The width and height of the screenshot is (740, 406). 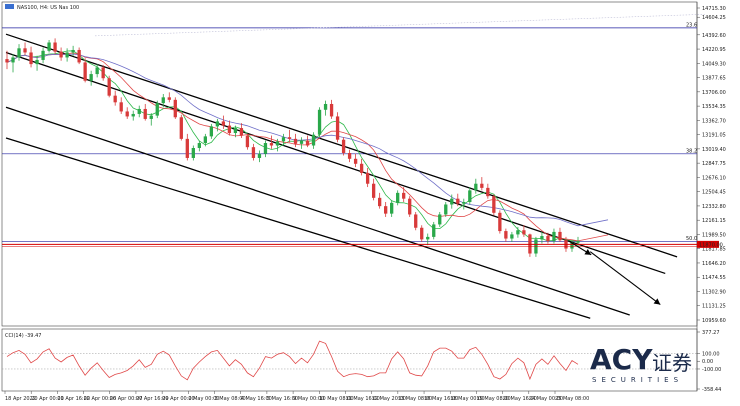 What do you see at coordinates (714, 178) in the screenshot?
I see `price-tick-label: 12676.10` at bounding box center [714, 178].